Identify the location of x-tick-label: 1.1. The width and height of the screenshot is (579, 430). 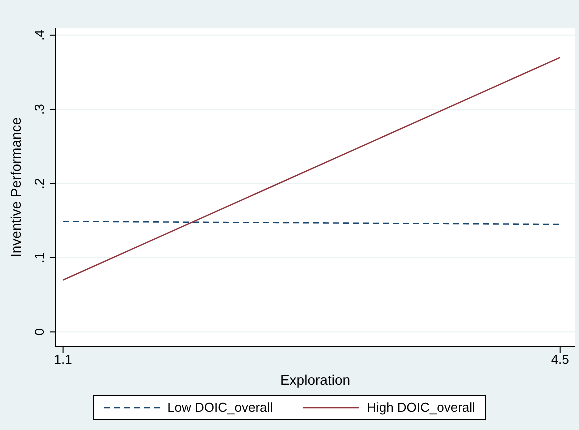
(63, 360).